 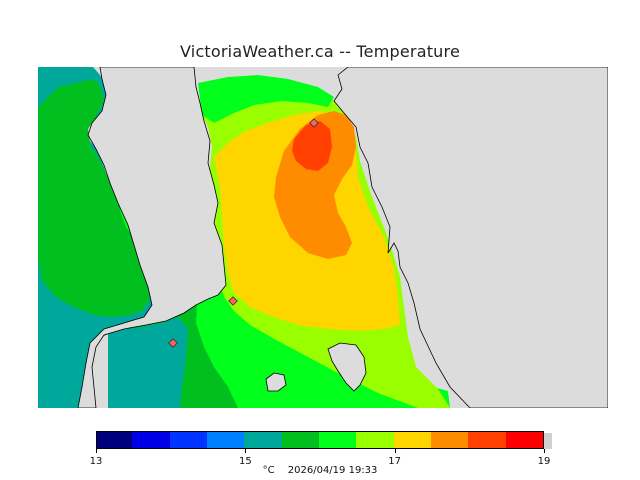 I want to click on color-scale-bar, so click(x=324, y=440).